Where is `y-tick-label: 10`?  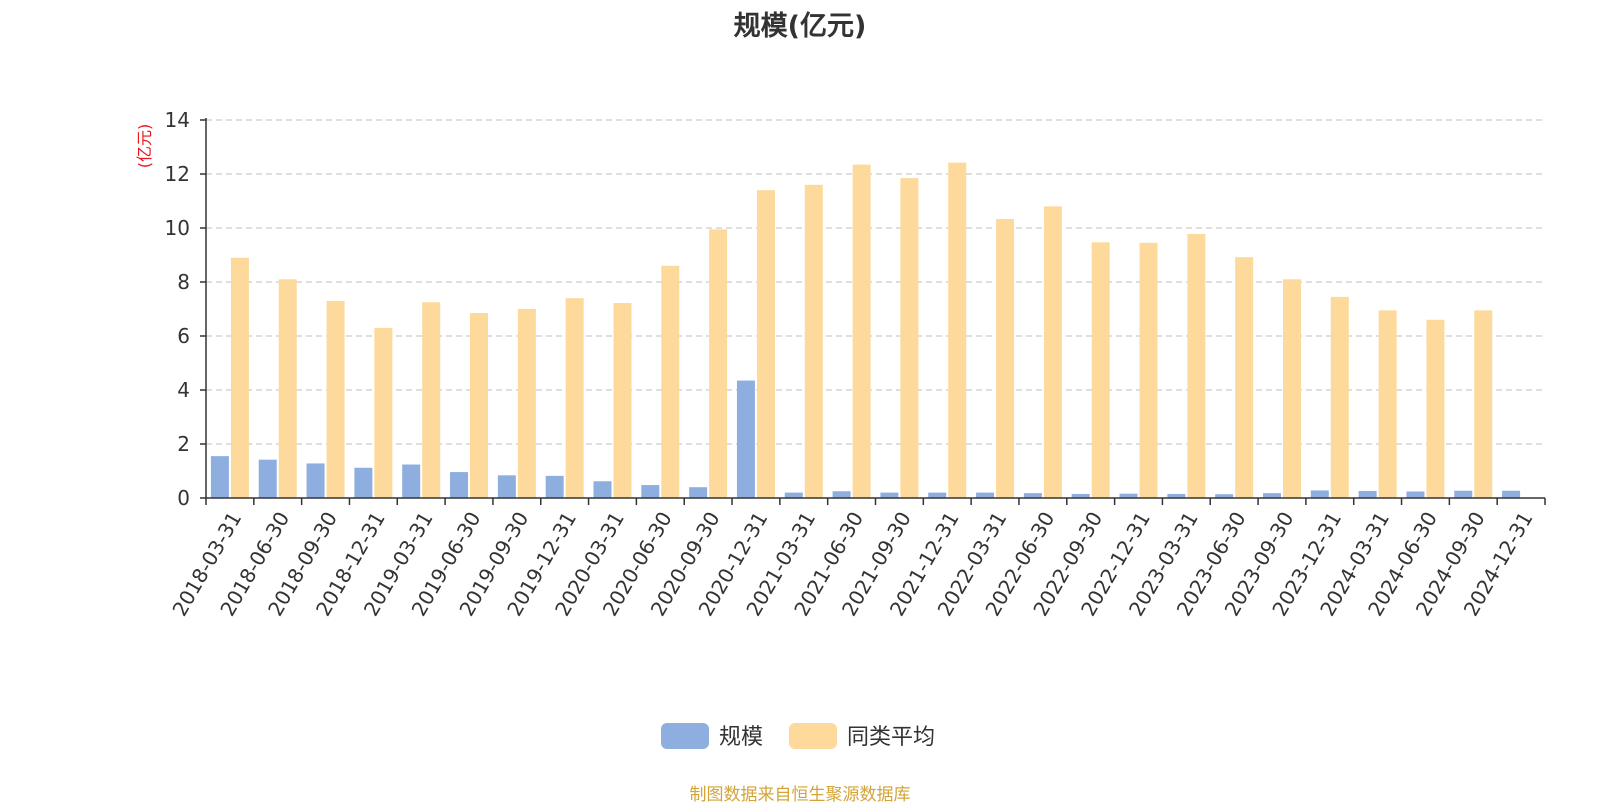
y-tick-label: 10 is located at coordinates (177, 228).